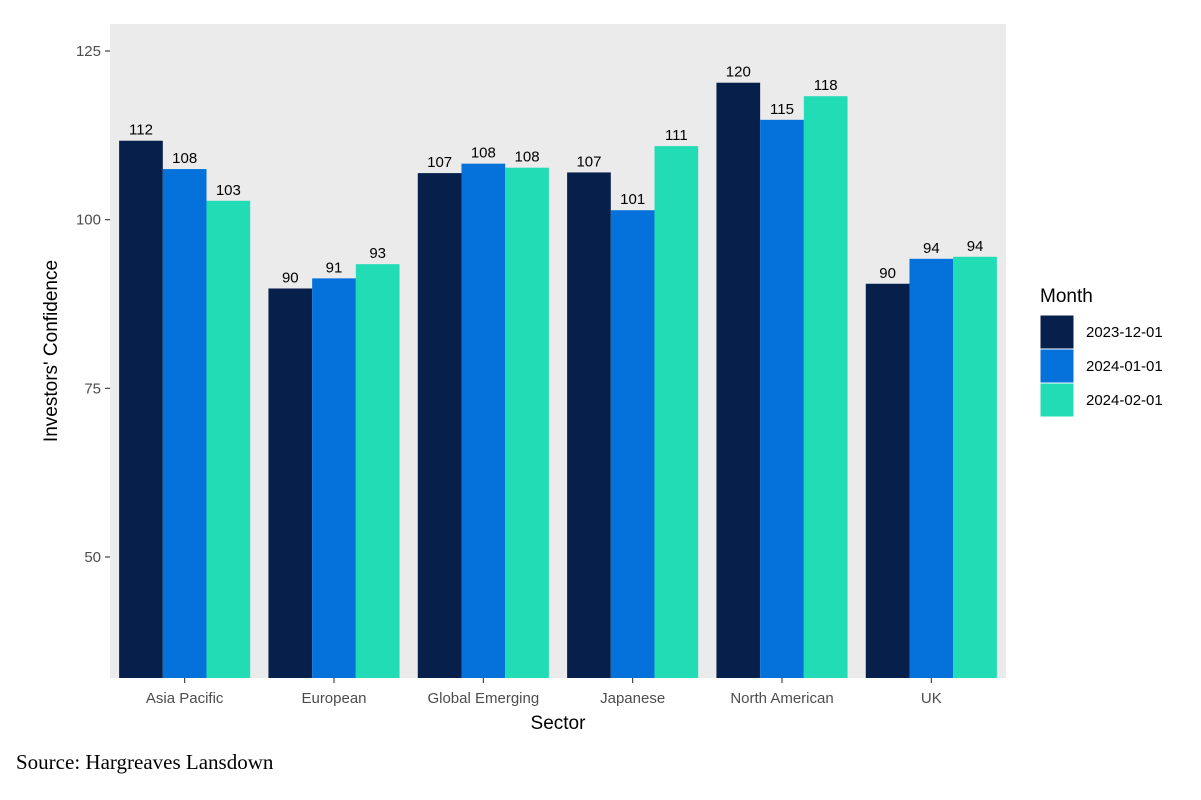  What do you see at coordinates (141, 409) in the screenshot?
I see `bar-2023-12-01-asia-pacific` at bounding box center [141, 409].